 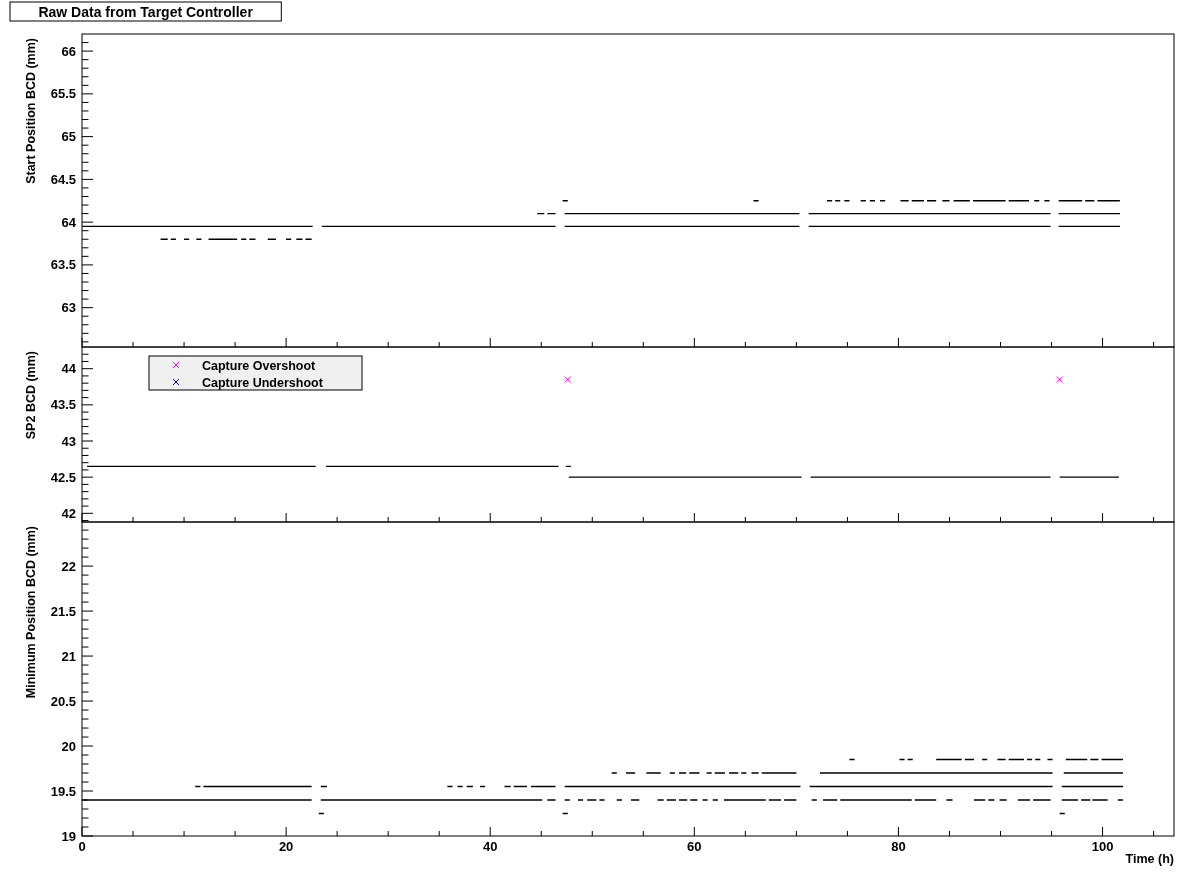 I want to click on y-tick-label: 20, so click(x=68, y=746).